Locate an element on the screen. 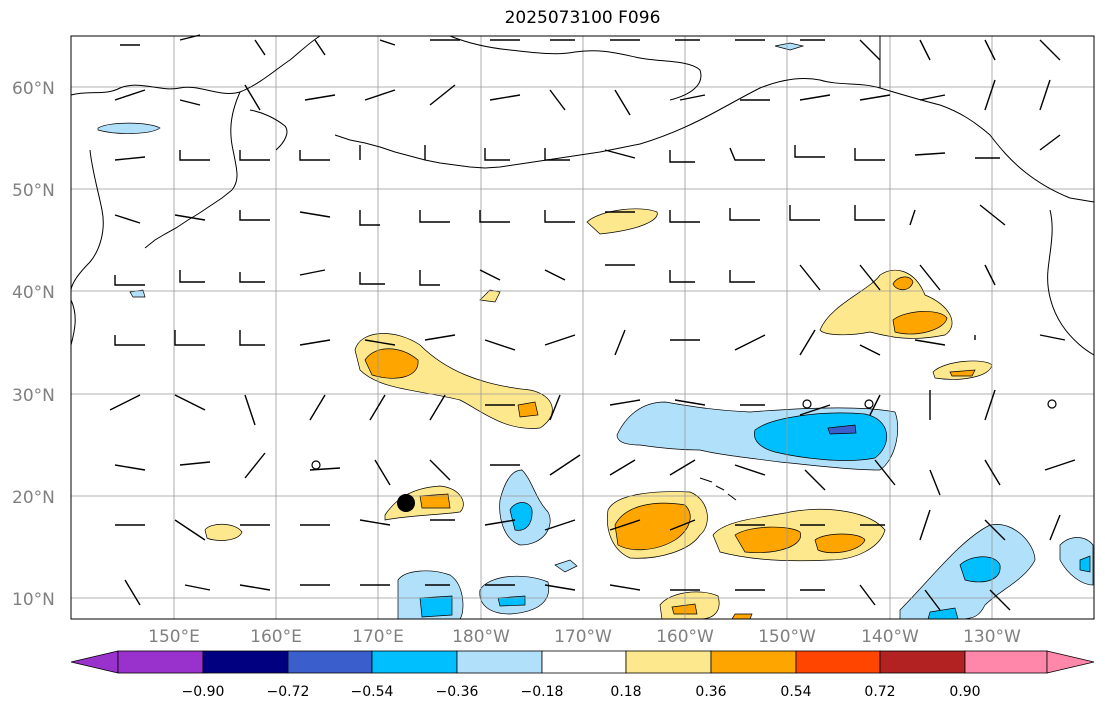 The image size is (1105, 712). bering-coastline is located at coordinates (575, 68).